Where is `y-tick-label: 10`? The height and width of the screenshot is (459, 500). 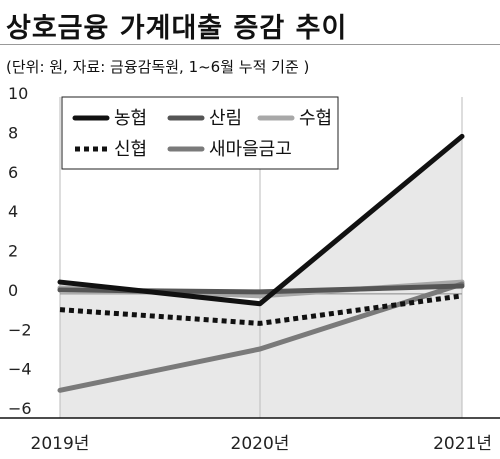 y-tick-label: 10 is located at coordinates (18, 93).